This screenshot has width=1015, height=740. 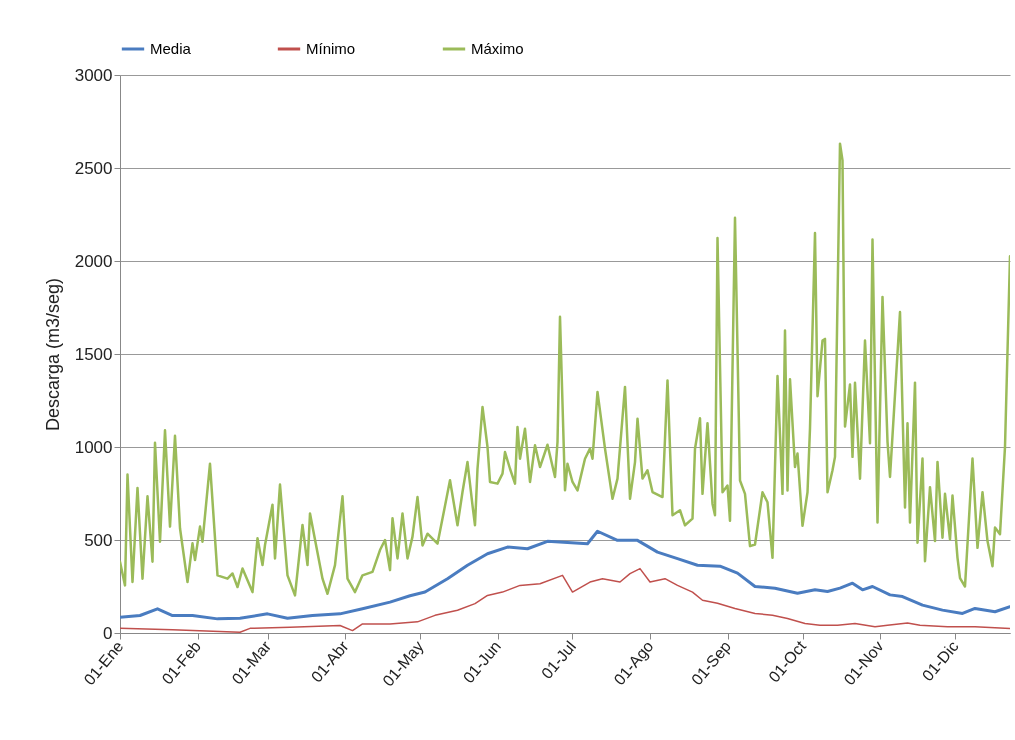 I want to click on y-tick-label: 2500, so click(x=93, y=168).